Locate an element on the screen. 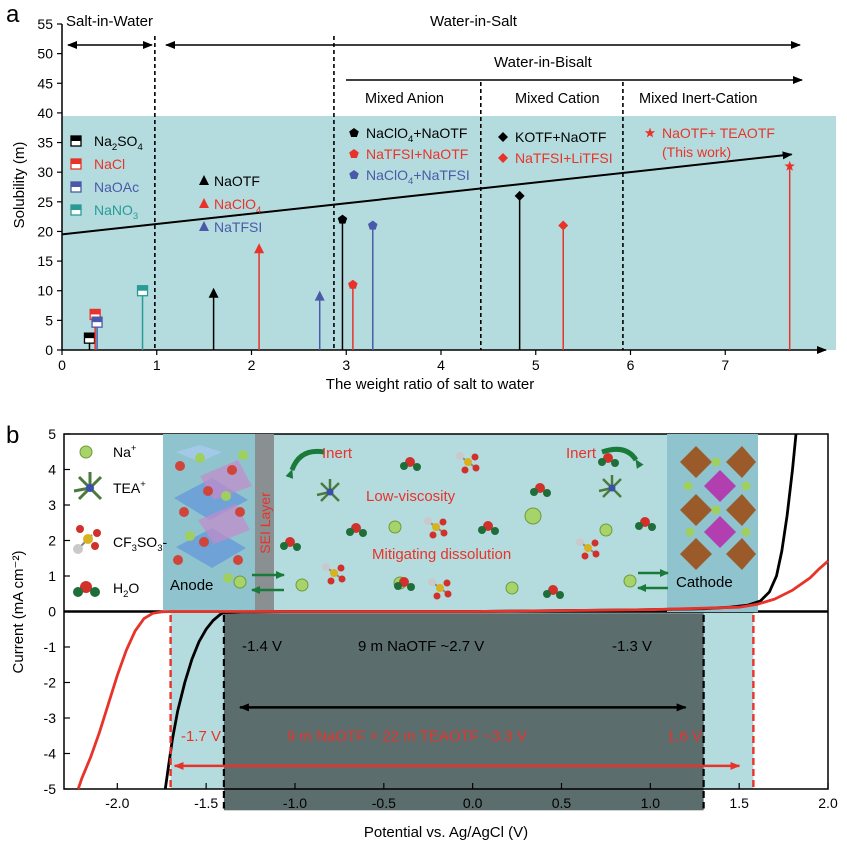 This screenshot has height=850, width=847. panel-b-y-tick-label: 5 is located at coordinates (52, 434).